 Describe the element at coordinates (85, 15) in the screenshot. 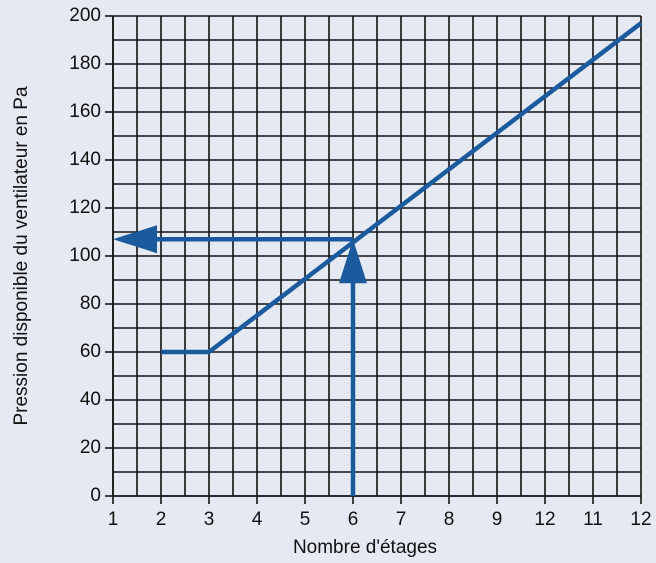

I see `y-tick-label: 200` at that location.